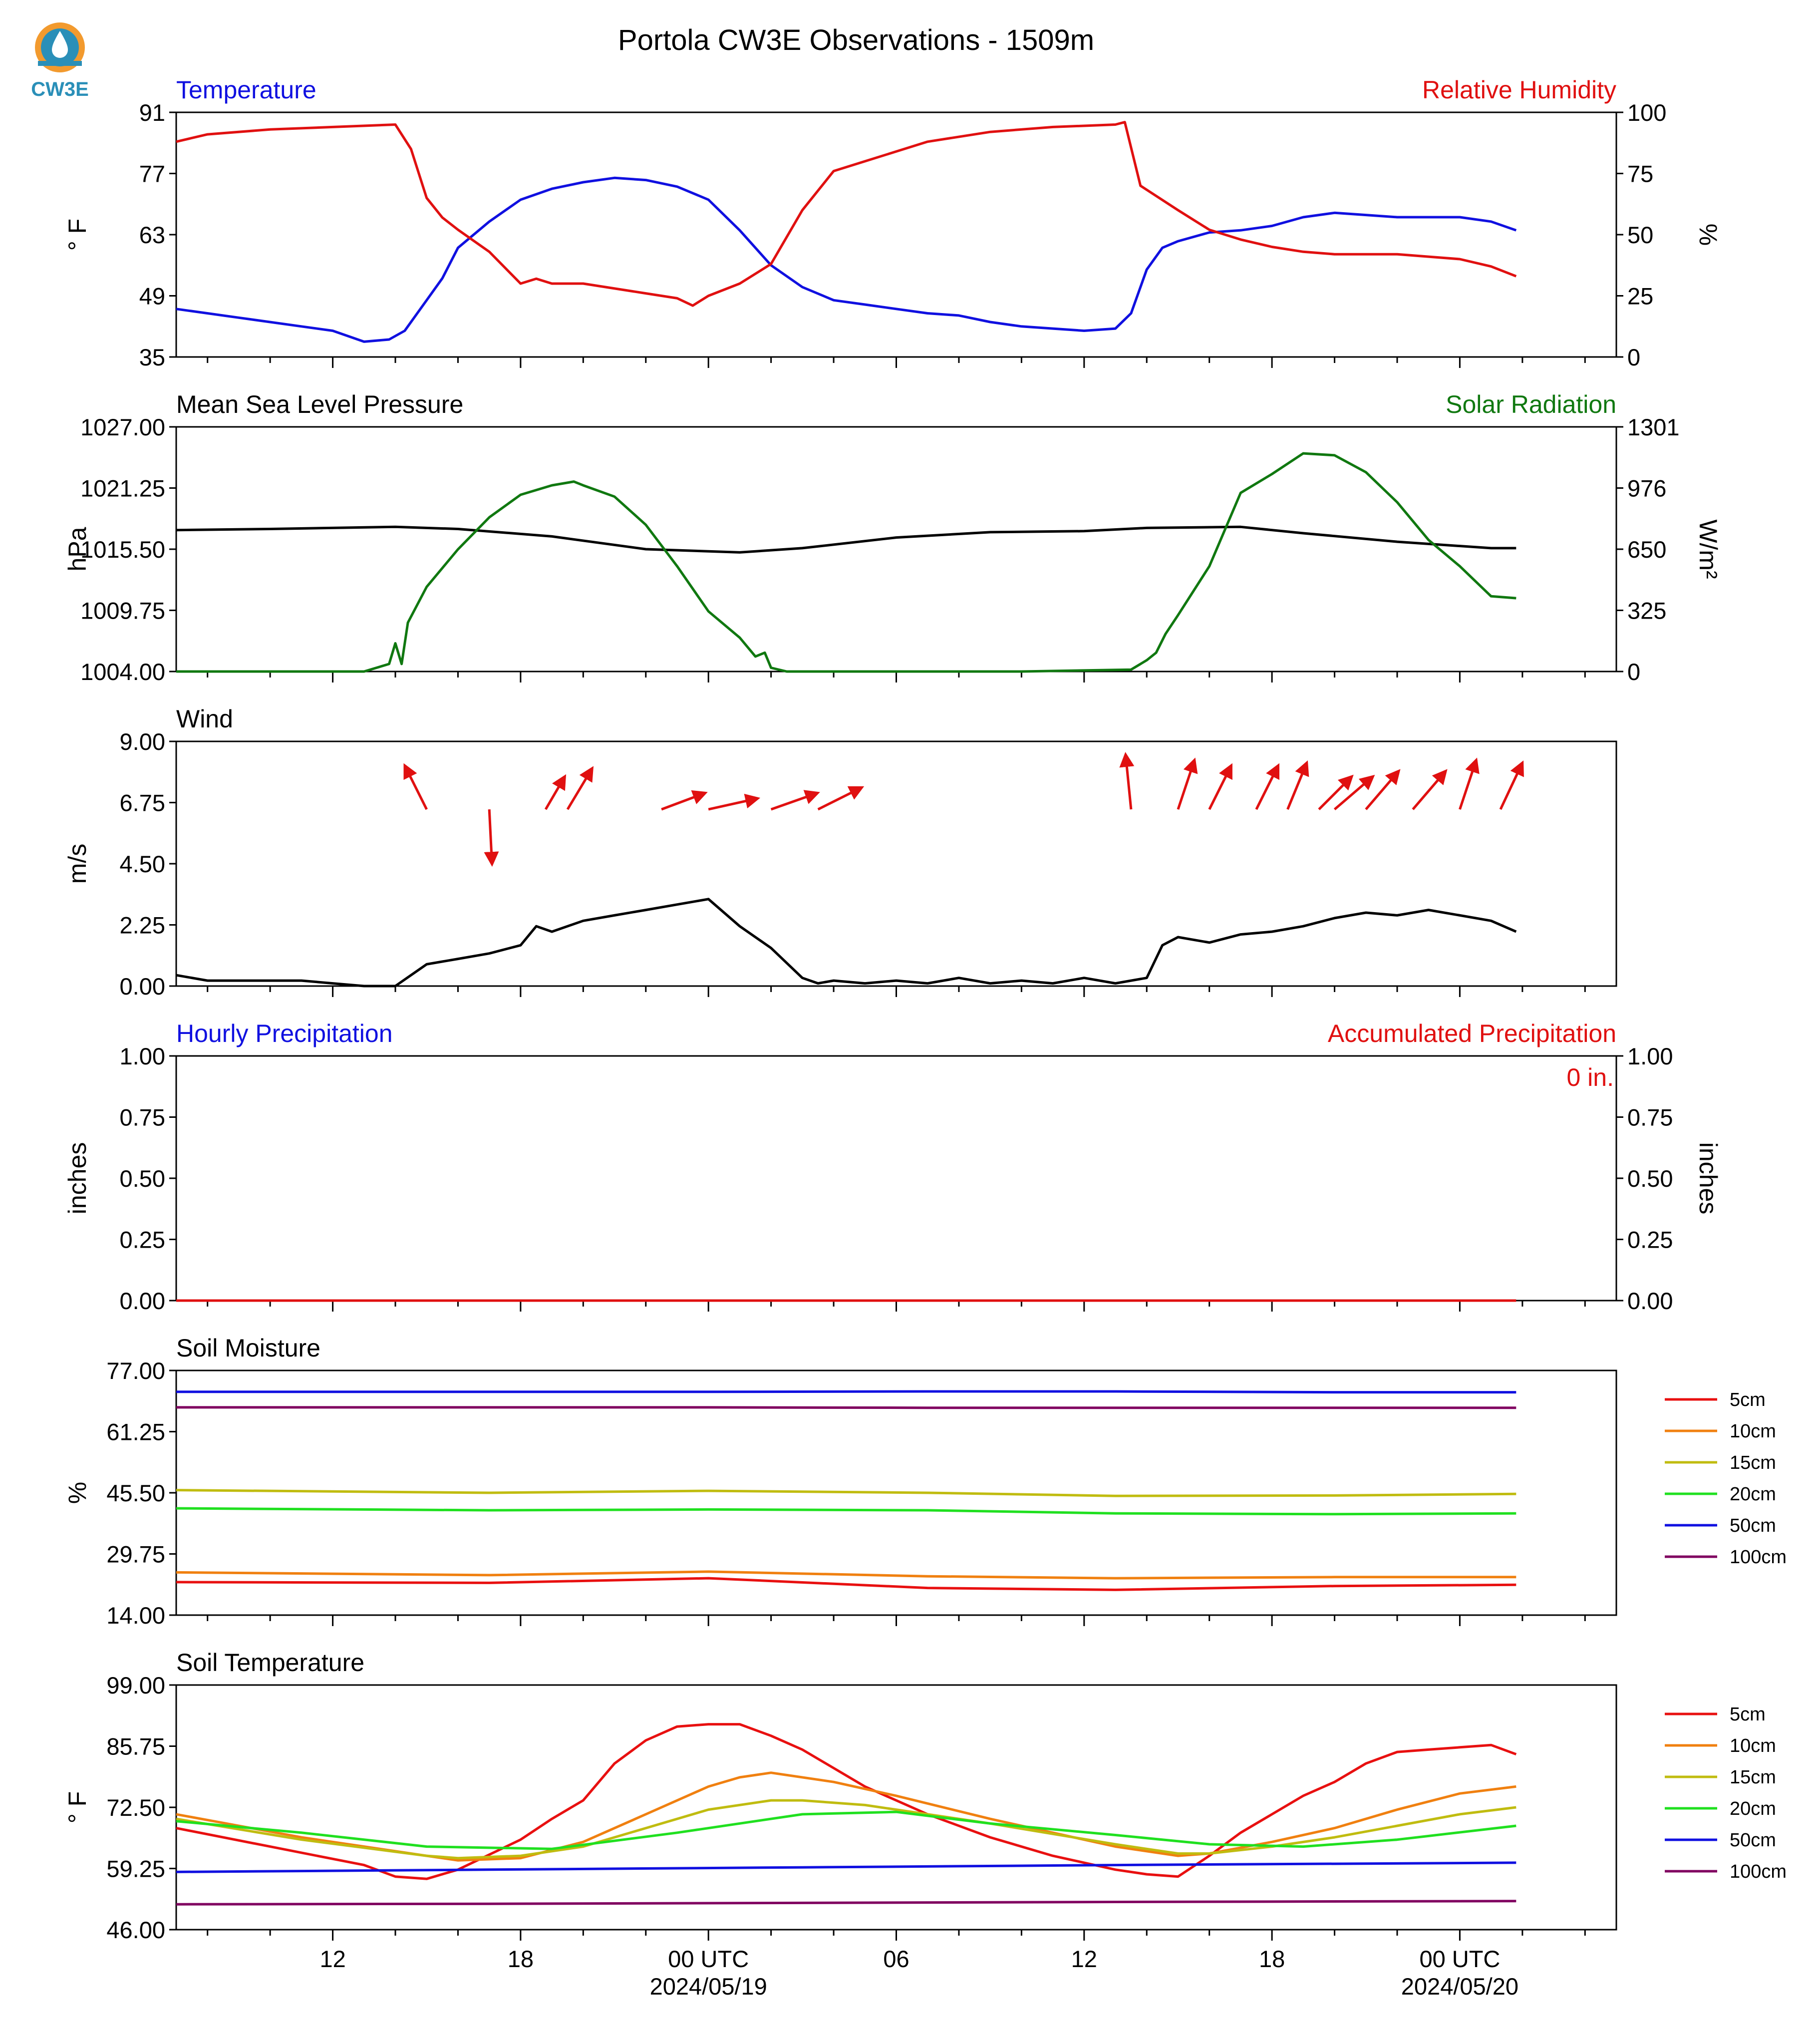 The image size is (1820, 2031). Describe the element at coordinates (152, 235) in the screenshot. I see `y-tick-label-left: 63` at that location.